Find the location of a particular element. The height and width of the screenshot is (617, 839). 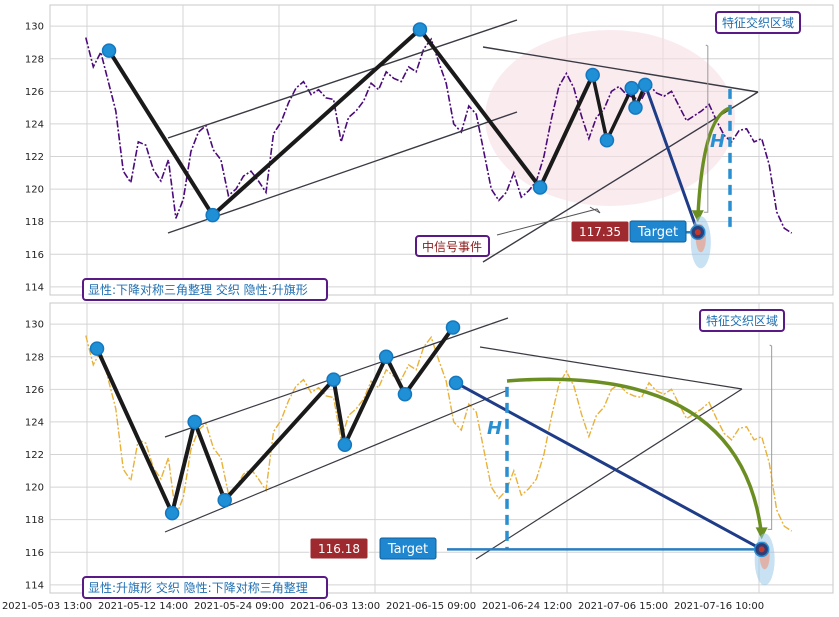

event-label-text: 中信号事件 is located at coordinates (452, 246).